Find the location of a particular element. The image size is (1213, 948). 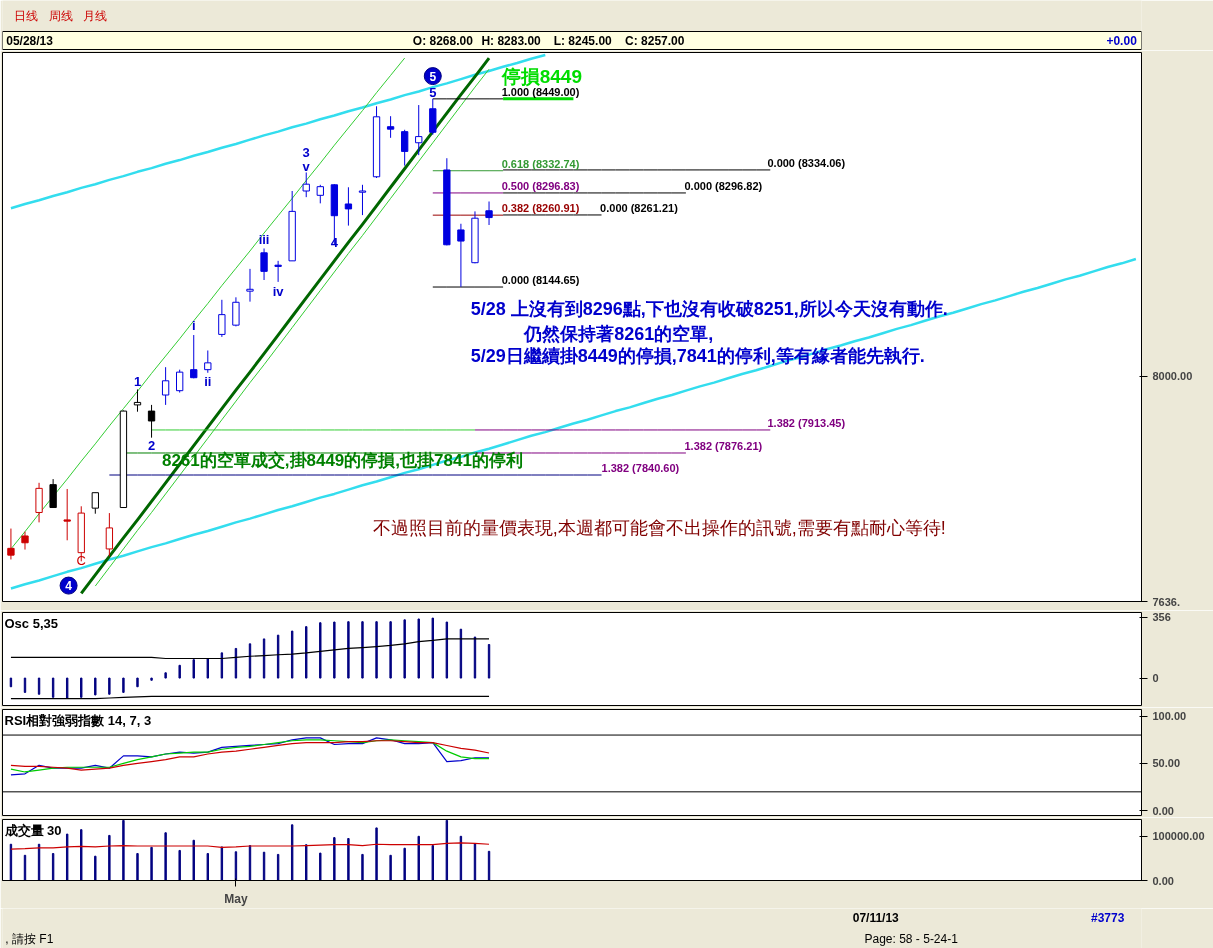

annotation: 0.000 (8144.65) is located at coordinates (540, 280).